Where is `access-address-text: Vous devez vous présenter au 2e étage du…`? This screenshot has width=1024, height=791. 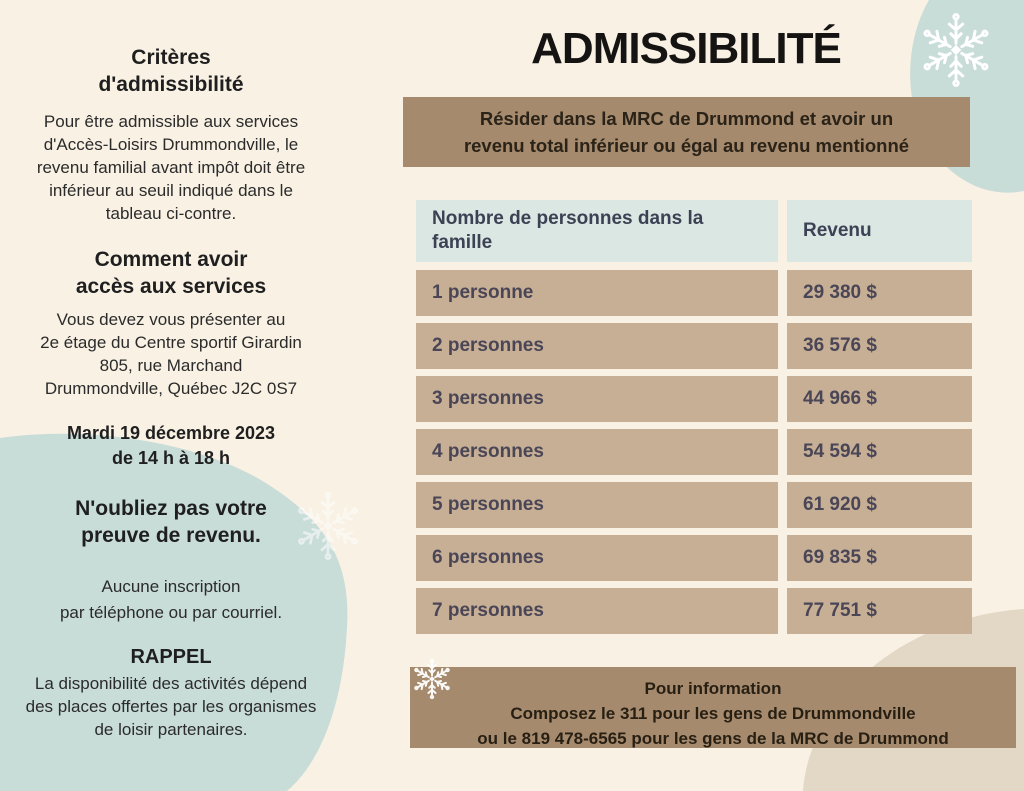 access-address-text: Vous devez vous présenter au 2e étage du… is located at coordinates (171, 354).